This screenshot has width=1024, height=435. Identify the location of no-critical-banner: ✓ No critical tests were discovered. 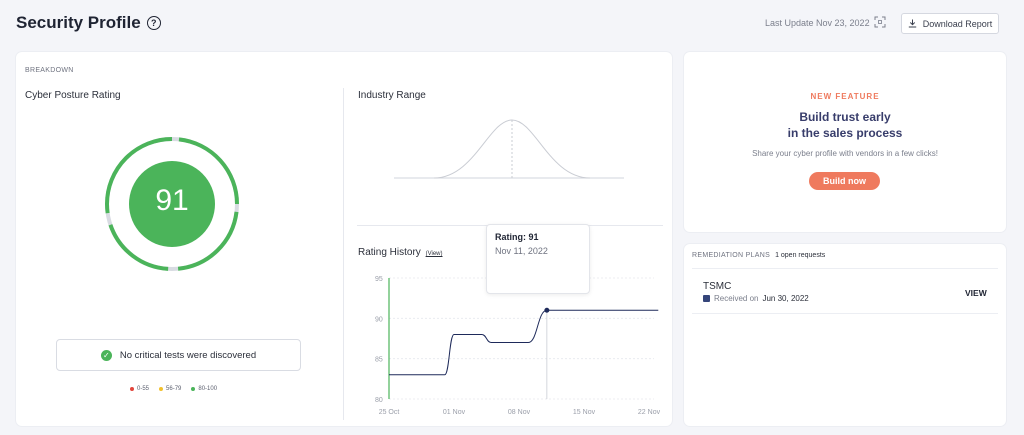
(178, 355).